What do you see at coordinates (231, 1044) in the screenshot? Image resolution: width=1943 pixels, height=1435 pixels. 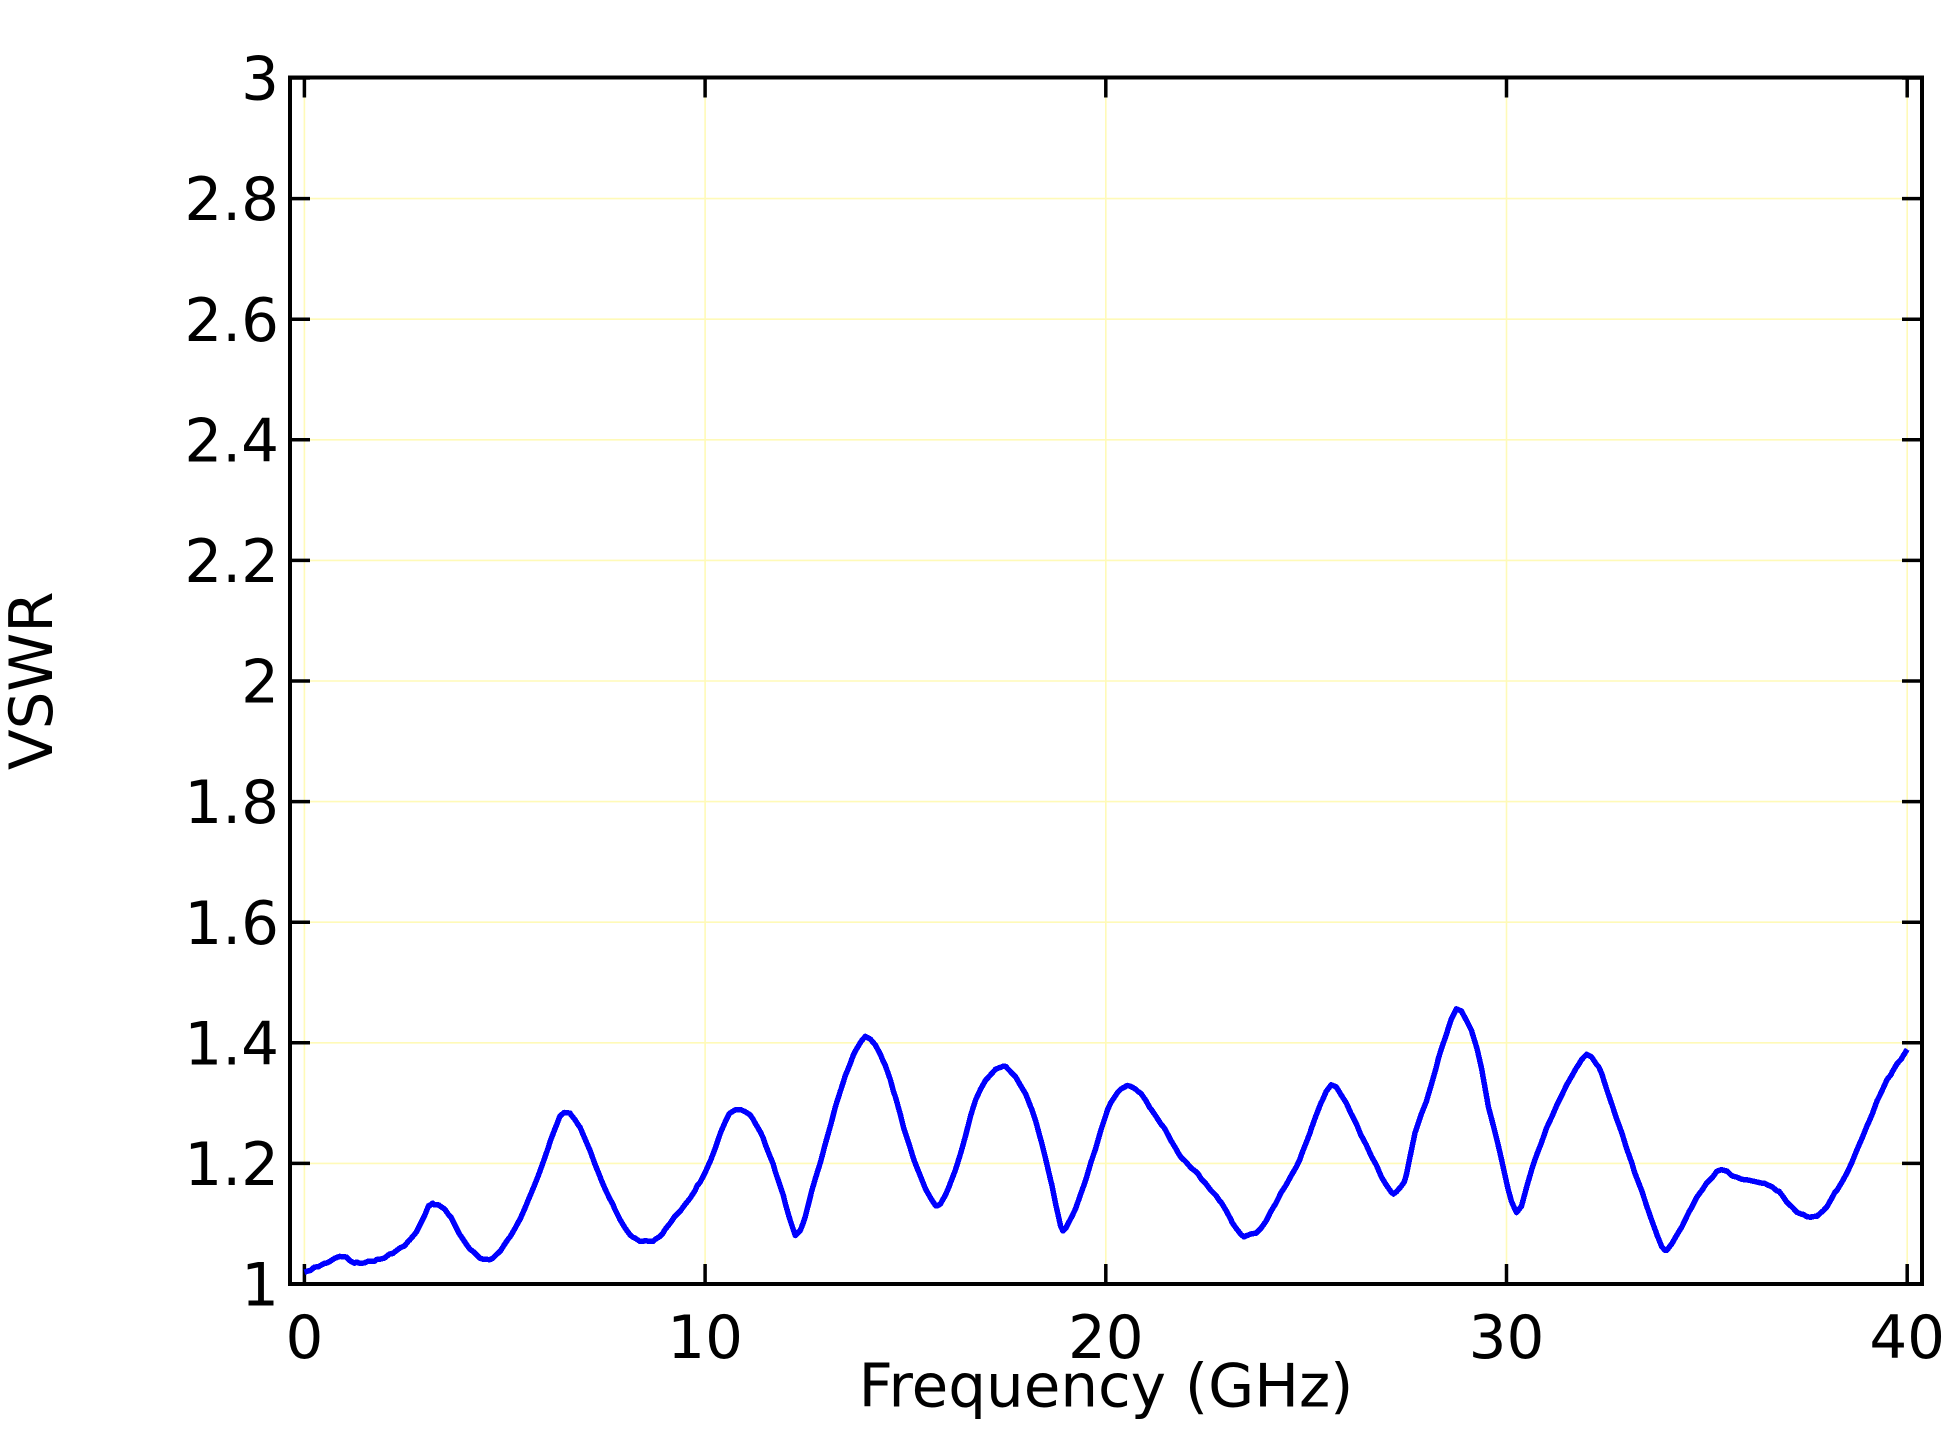 I see `y-tick-label: 1.4` at bounding box center [231, 1044].